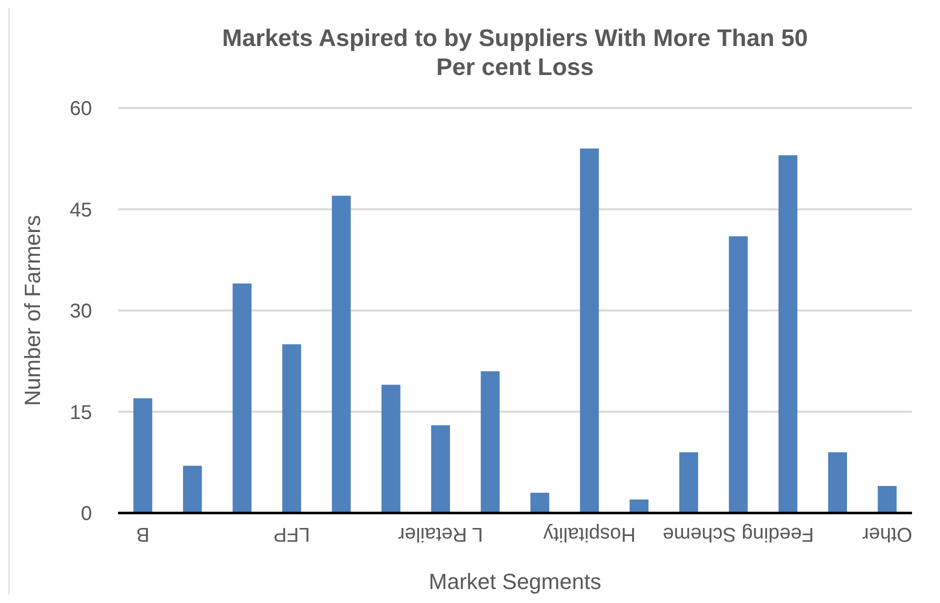 This screenshot has height=603, width=940. I want to click on x-tick-label: Hospitality, so click(589, 534).